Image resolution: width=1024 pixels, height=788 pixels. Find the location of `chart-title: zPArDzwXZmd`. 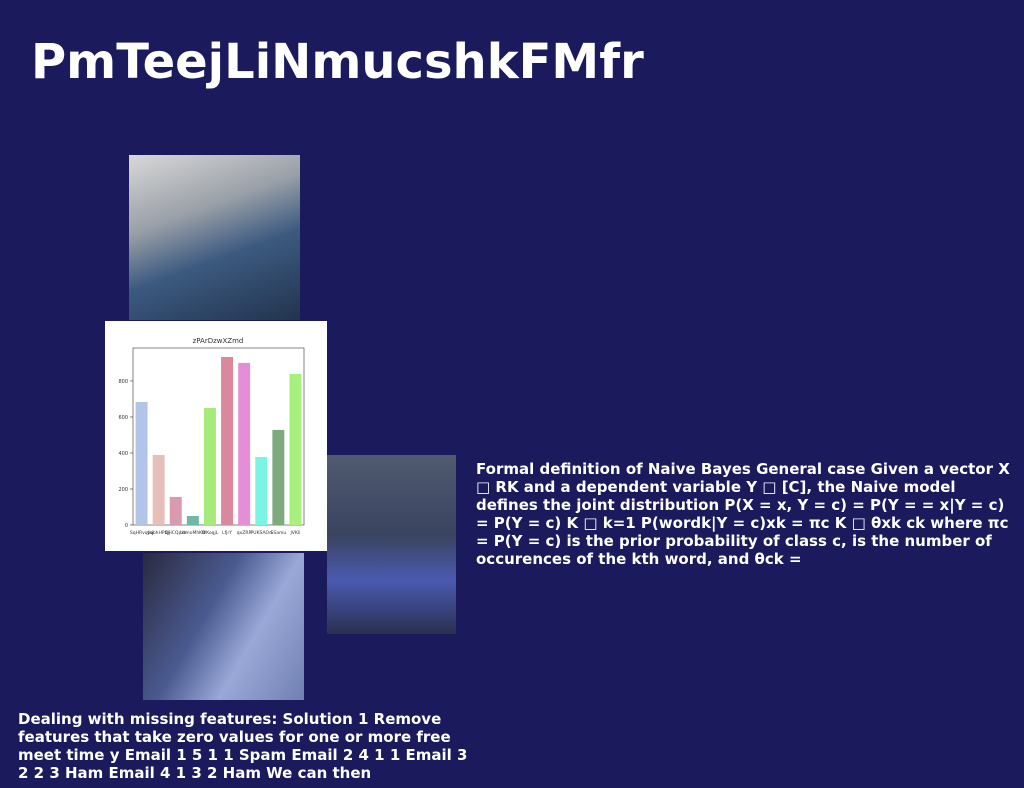

chart-title: zPArDzwXZmd is located at coordinates (218, 341).